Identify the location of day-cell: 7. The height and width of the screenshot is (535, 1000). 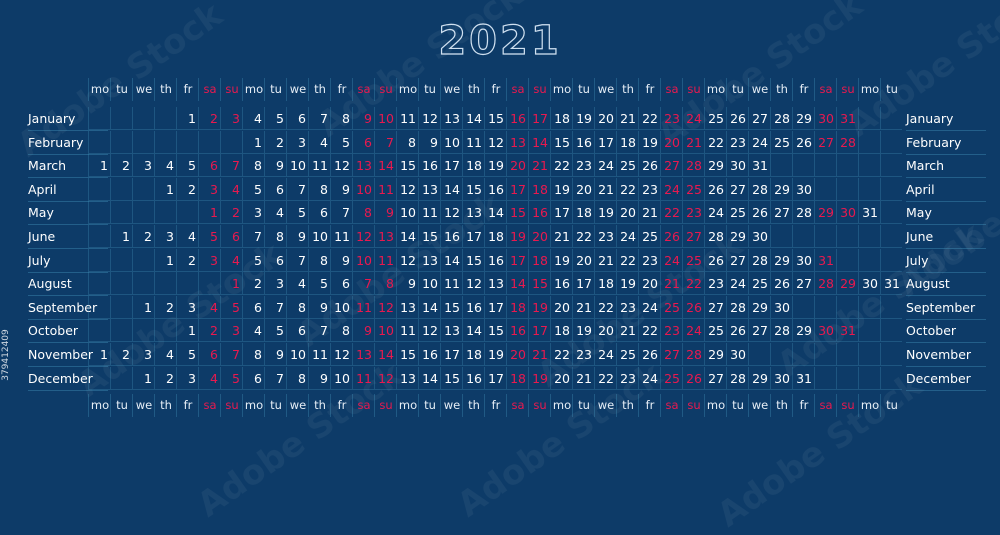
(231, 166).